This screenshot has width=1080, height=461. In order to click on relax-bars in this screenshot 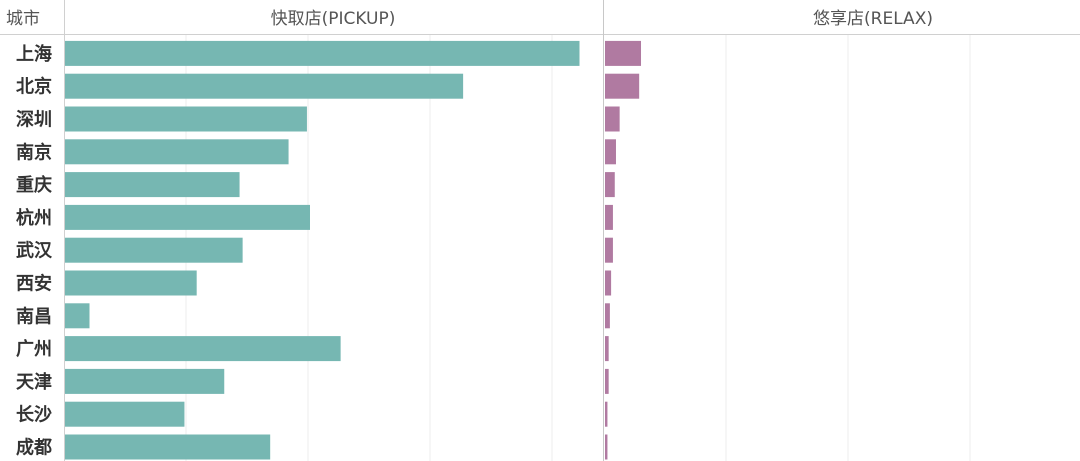, I will do `click(623, 250)`.